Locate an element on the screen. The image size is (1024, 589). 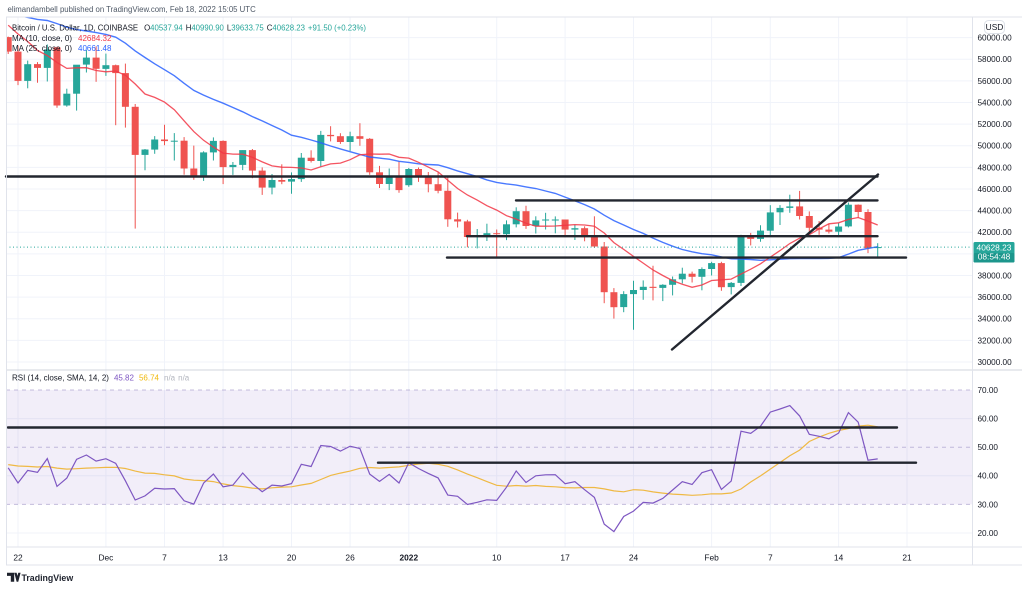
svg-text: 24 is located at coordinates (634, 558).